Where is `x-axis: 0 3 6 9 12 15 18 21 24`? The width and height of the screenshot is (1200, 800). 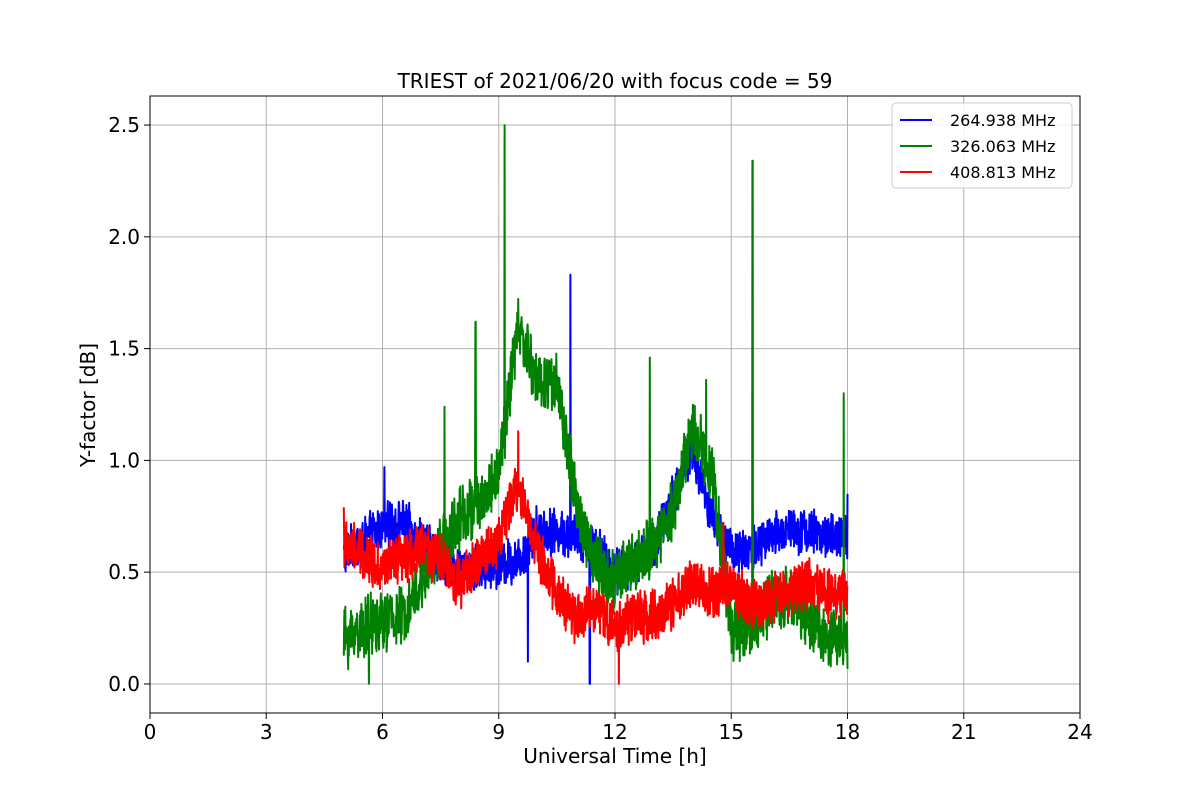
x-axis: 0 3 6 9 12 15 18 21 24 is located at coordinates (618, 728).